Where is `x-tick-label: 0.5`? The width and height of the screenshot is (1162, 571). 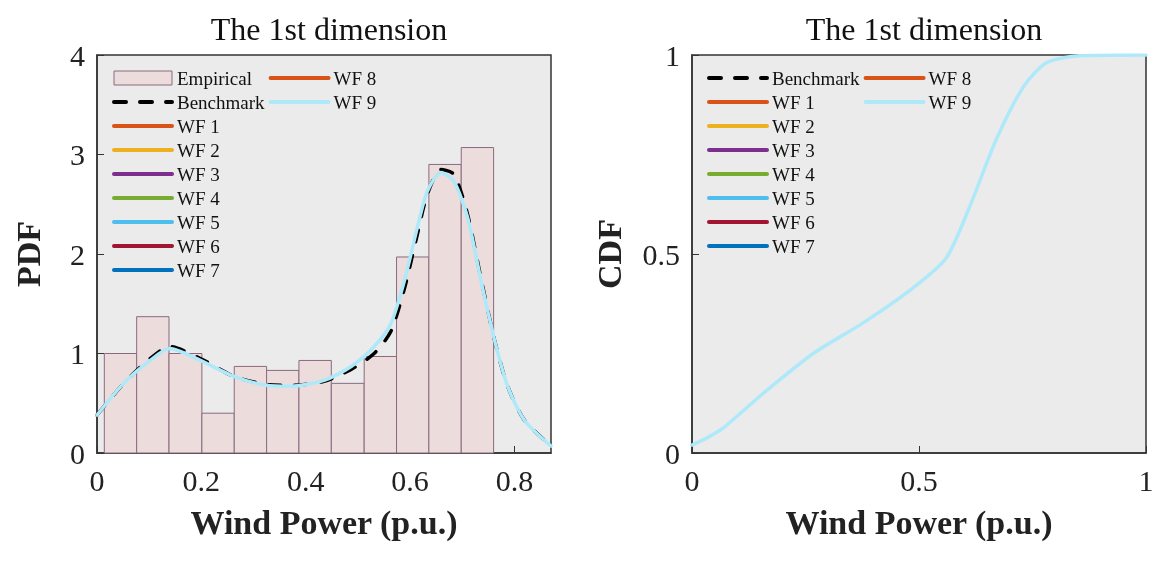
x-tick-label: 0.5 is located at coordinates (919, 480).